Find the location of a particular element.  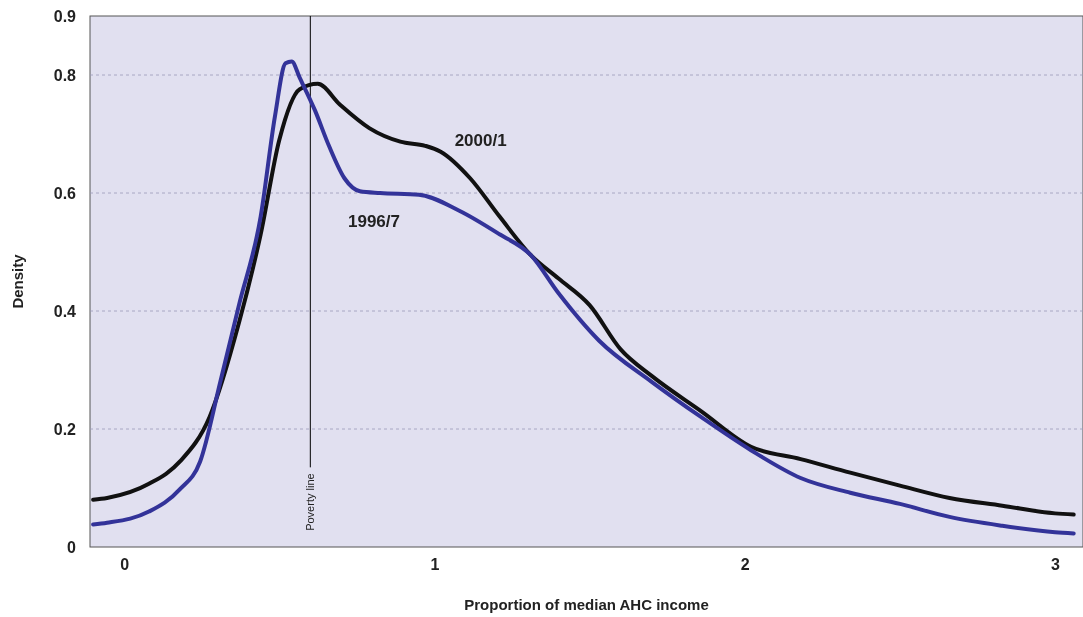

y-tick-label: 0 is located at coordinates (72, 547).